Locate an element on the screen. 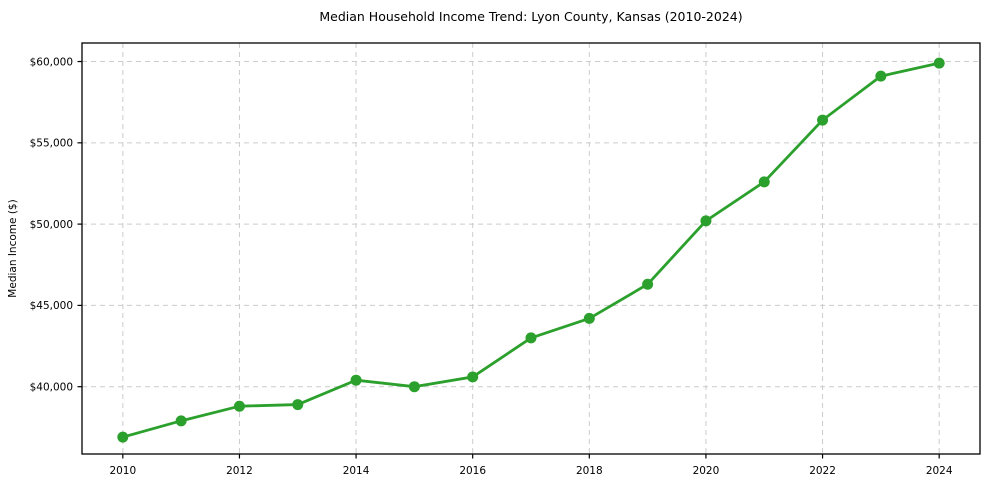  x-axis-tick-label: 2010 is located at coordinates (122, 471).